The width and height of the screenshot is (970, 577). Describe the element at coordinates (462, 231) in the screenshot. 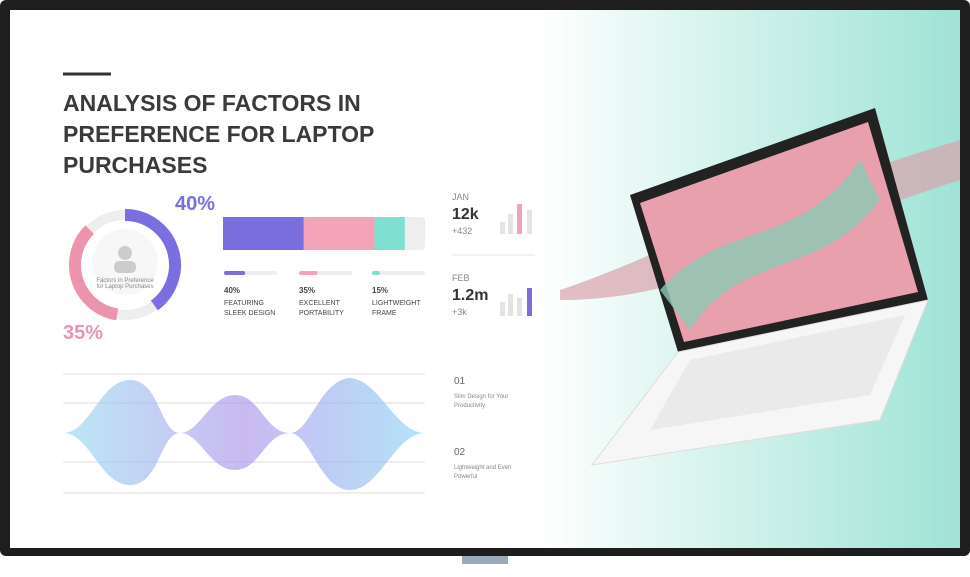

I see `stat-change: +432` at that location.